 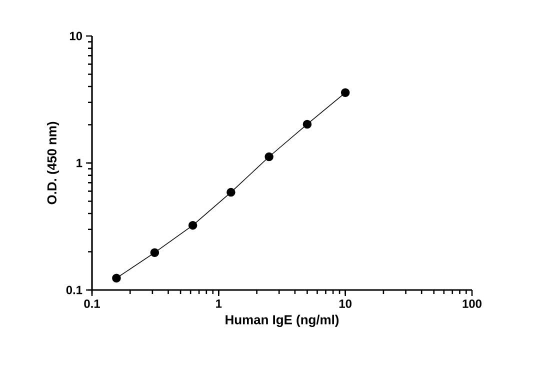 What do you see at coordinates (79, 163) in the screenshot?
I see `y-tick-label: 1` at bounding box center [79, 163].